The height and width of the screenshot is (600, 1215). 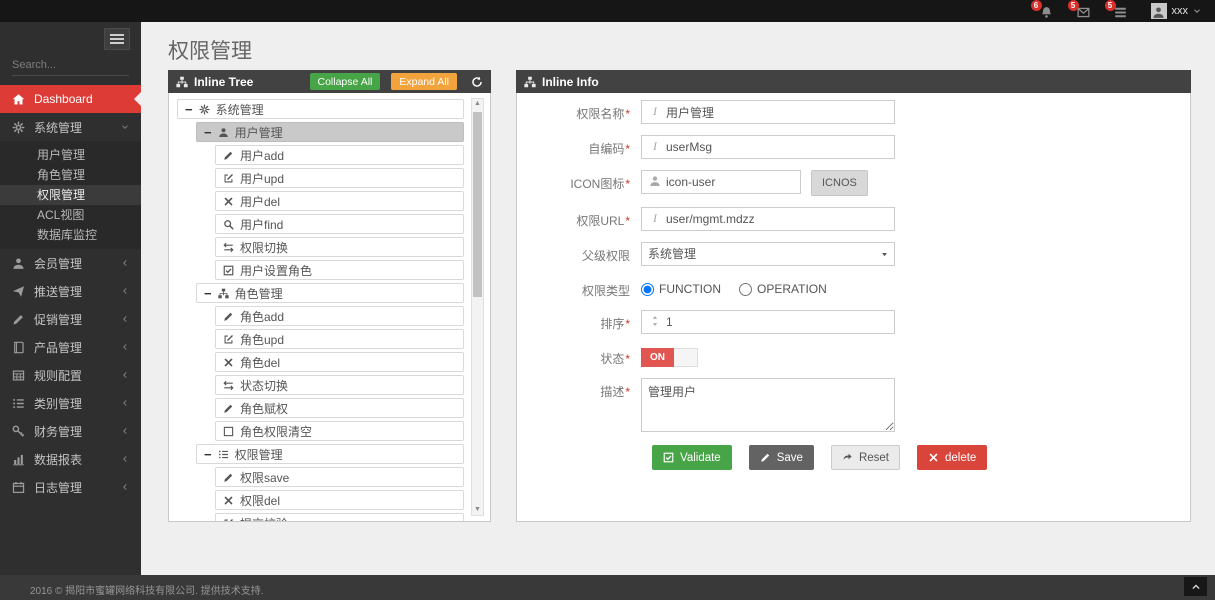 What do you see at coordinates (339, 155) in the screenshot?
I see `tree-node: 用户add` at bounding box center [339, 155].